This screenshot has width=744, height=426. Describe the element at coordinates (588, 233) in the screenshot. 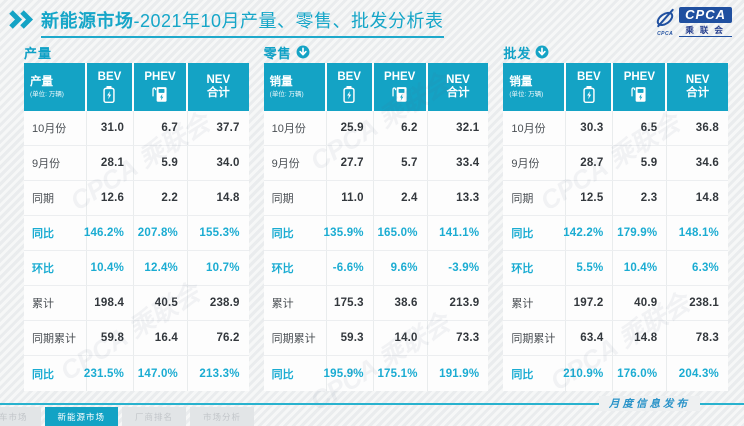

I see `row-value: 142.2%` at that location.